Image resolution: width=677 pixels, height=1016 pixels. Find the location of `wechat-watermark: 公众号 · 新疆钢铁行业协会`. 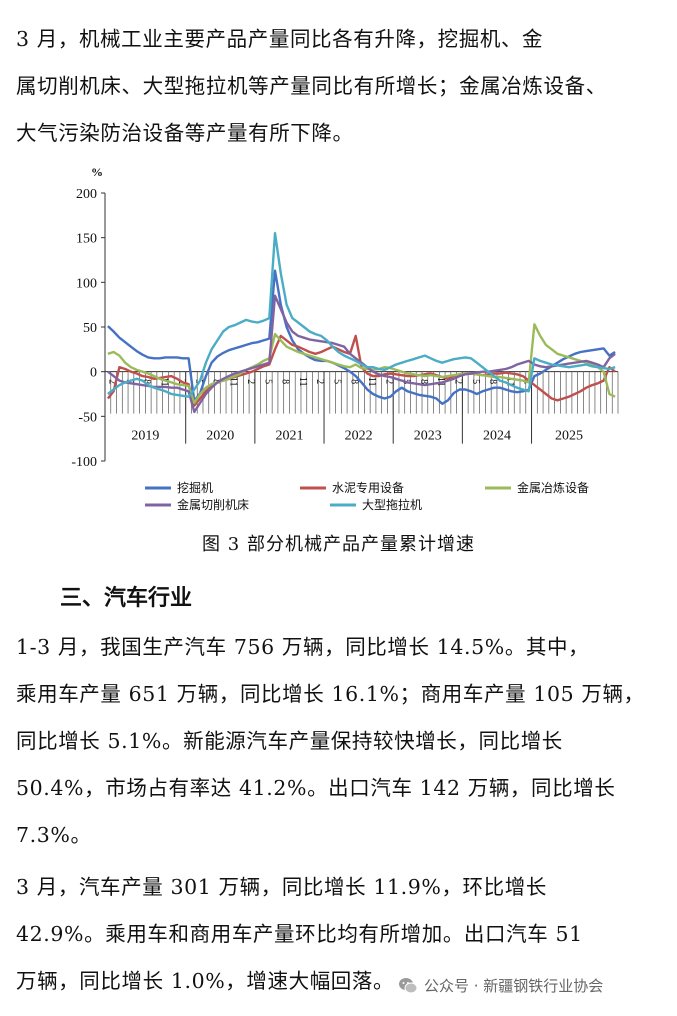

wechat-watermark: 公众号 · 新疆钢铁行业协会 is located at coordinates (500, 985).